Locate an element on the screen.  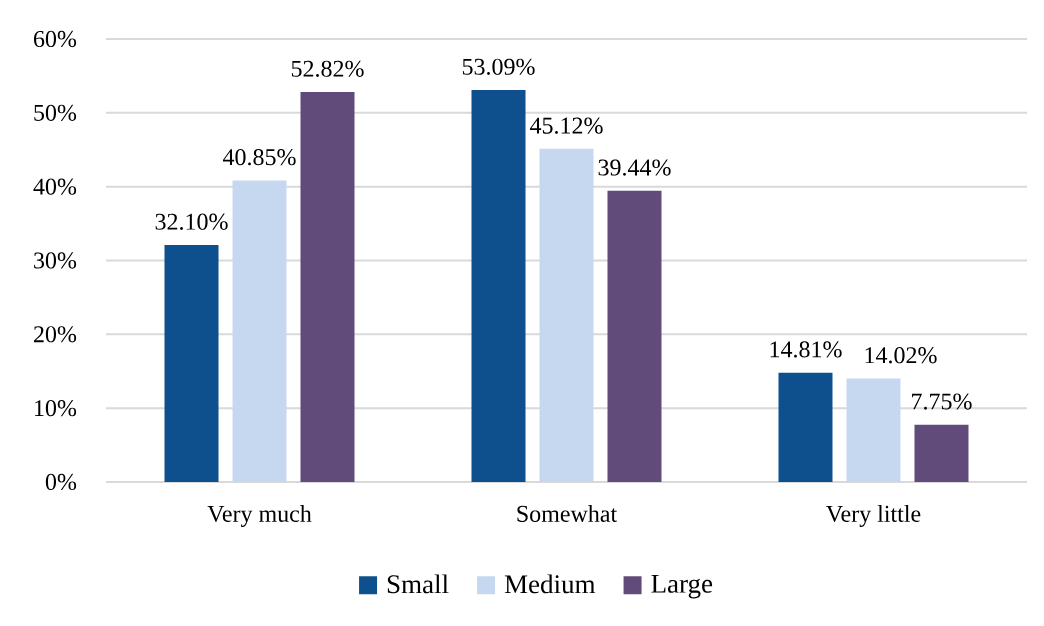
legend-label: Large is located at coordinates (682, 586).